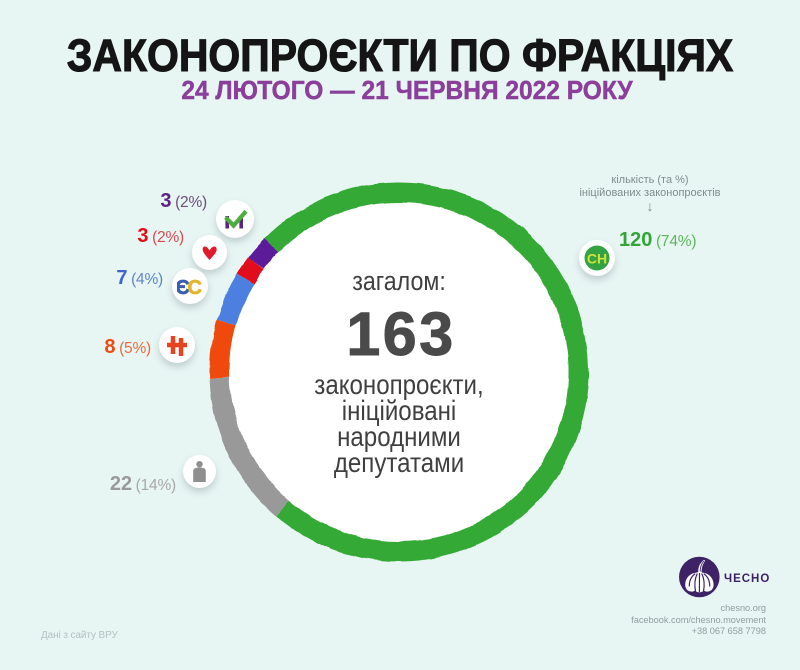 Image resolution: width=800 pixels, height=670 pixels. What do you see at coordinates (183, 286) in the screenshot?
I see `svg-text: Є` at bounding box center [183, 286].